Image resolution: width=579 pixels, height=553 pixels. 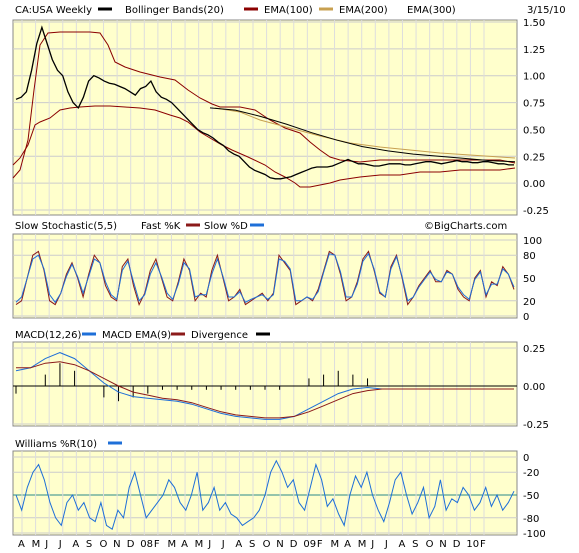 I want to click on x-axis-labels: A M J J A S O N D 08 F M A M J J A S O N D 09 F M A M J J A S O N D 10 F, so click(x=252, y=544).